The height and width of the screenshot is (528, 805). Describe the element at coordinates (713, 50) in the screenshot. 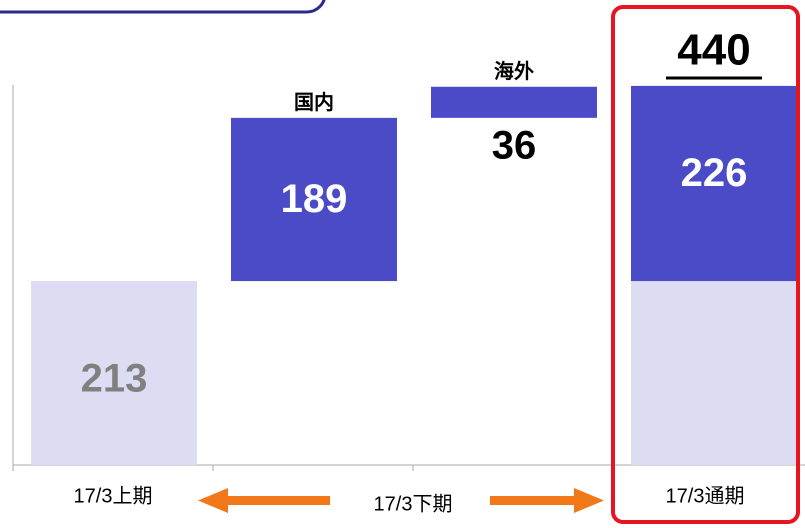

I see `total-label: 440` at that location.